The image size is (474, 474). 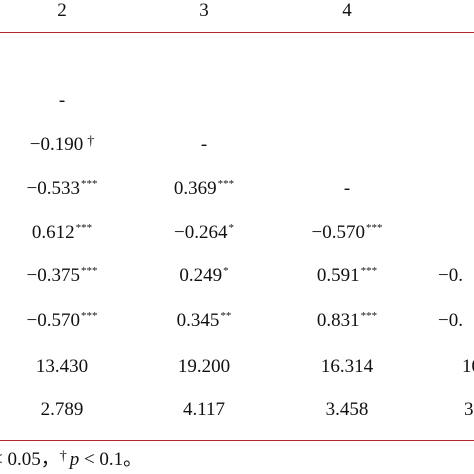 I want to click on table-cell: −0.375***, so click(x=62, y=275).